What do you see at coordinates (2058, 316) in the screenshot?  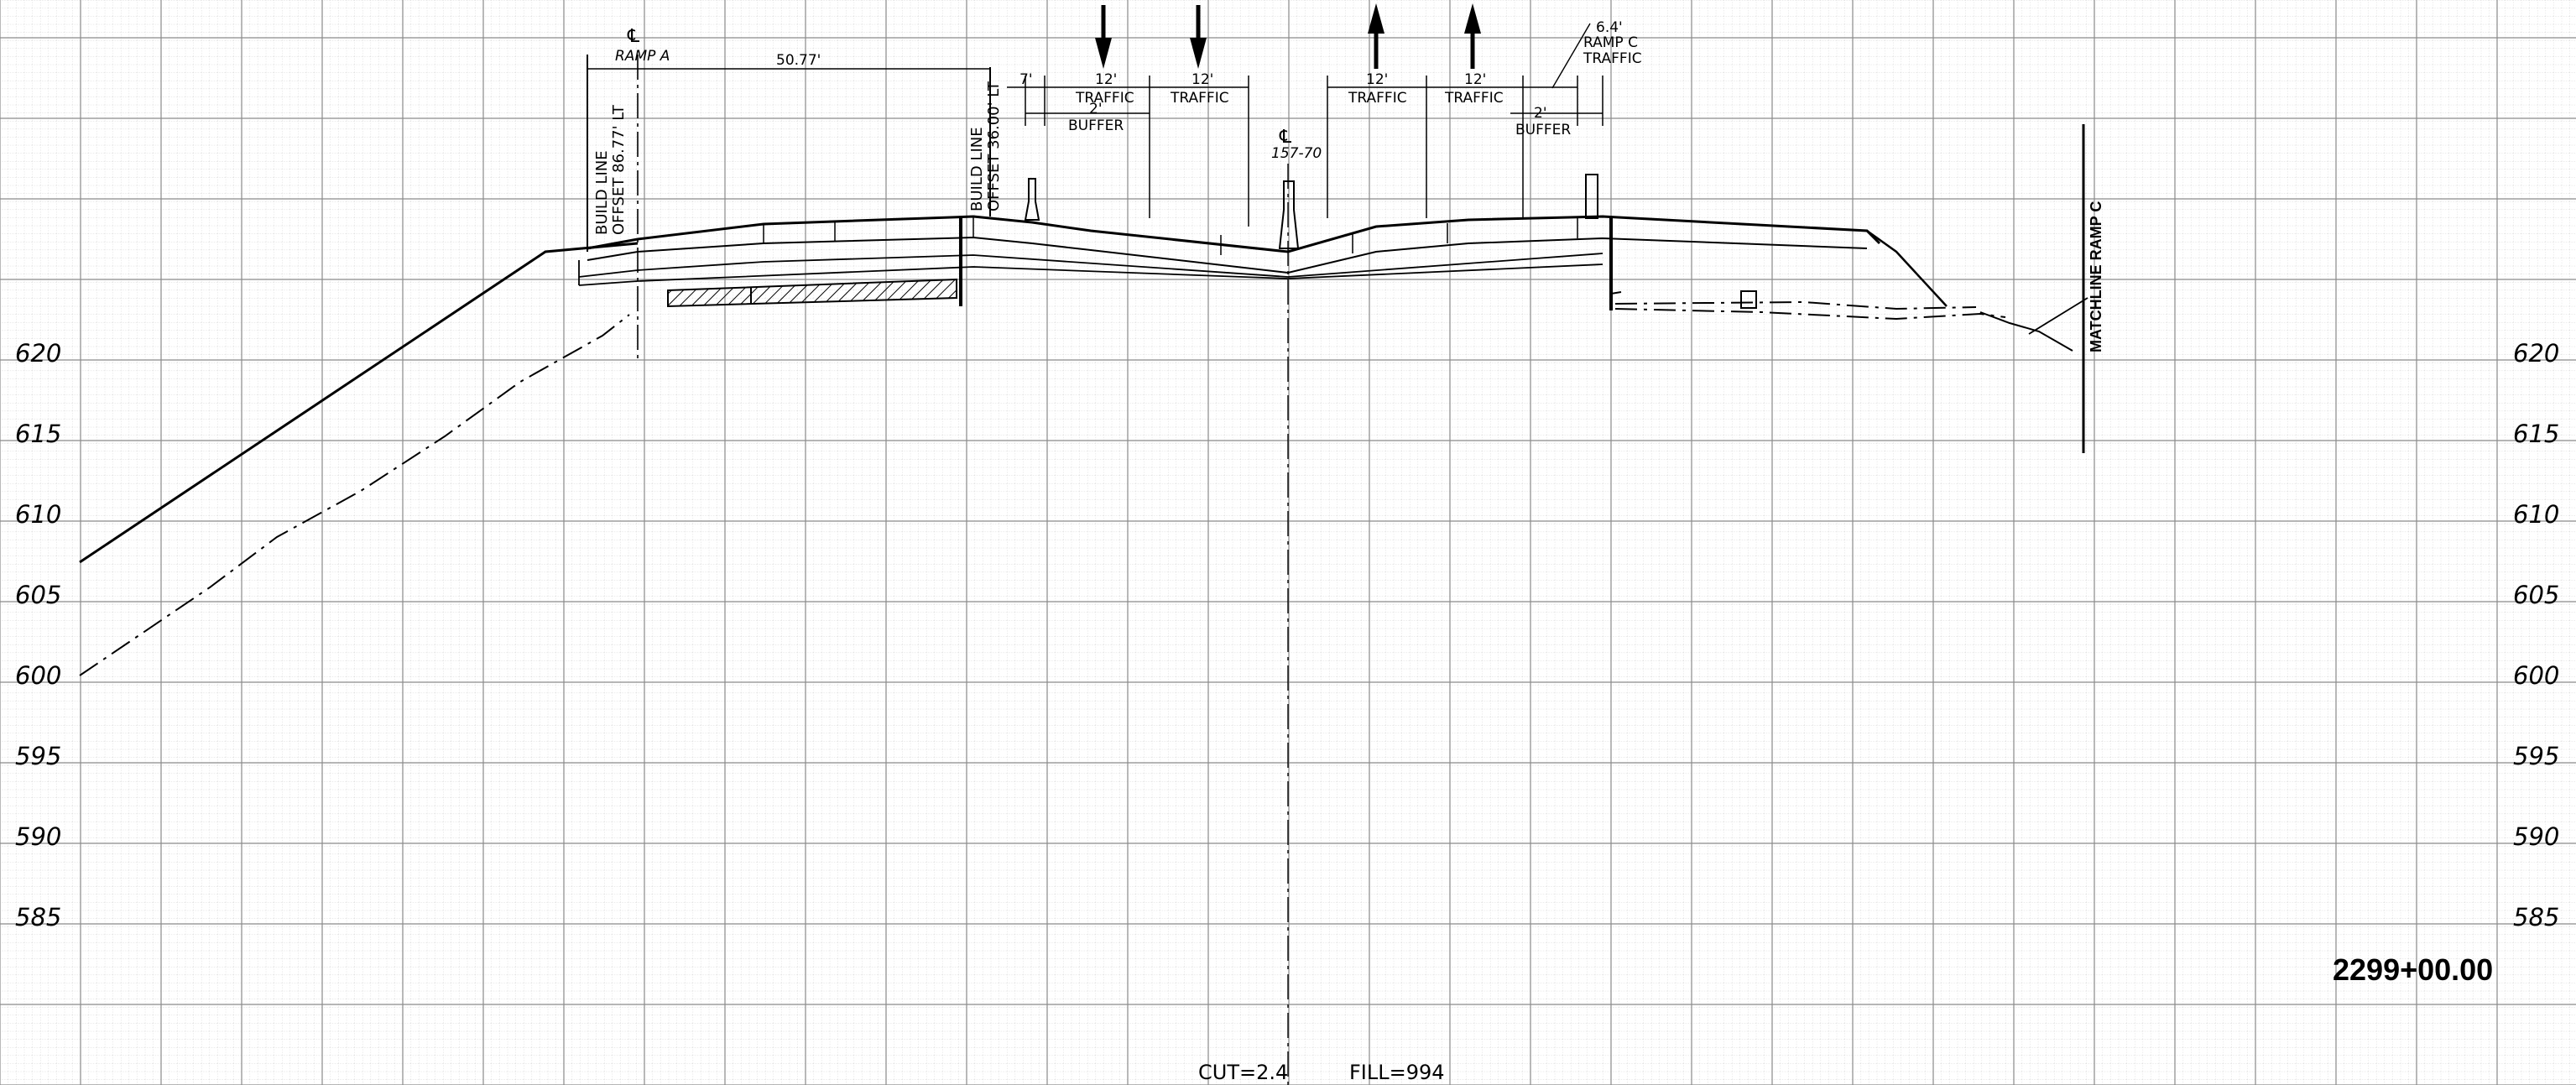 I see `tie-in-leader` at bounding box center [2058, 316].